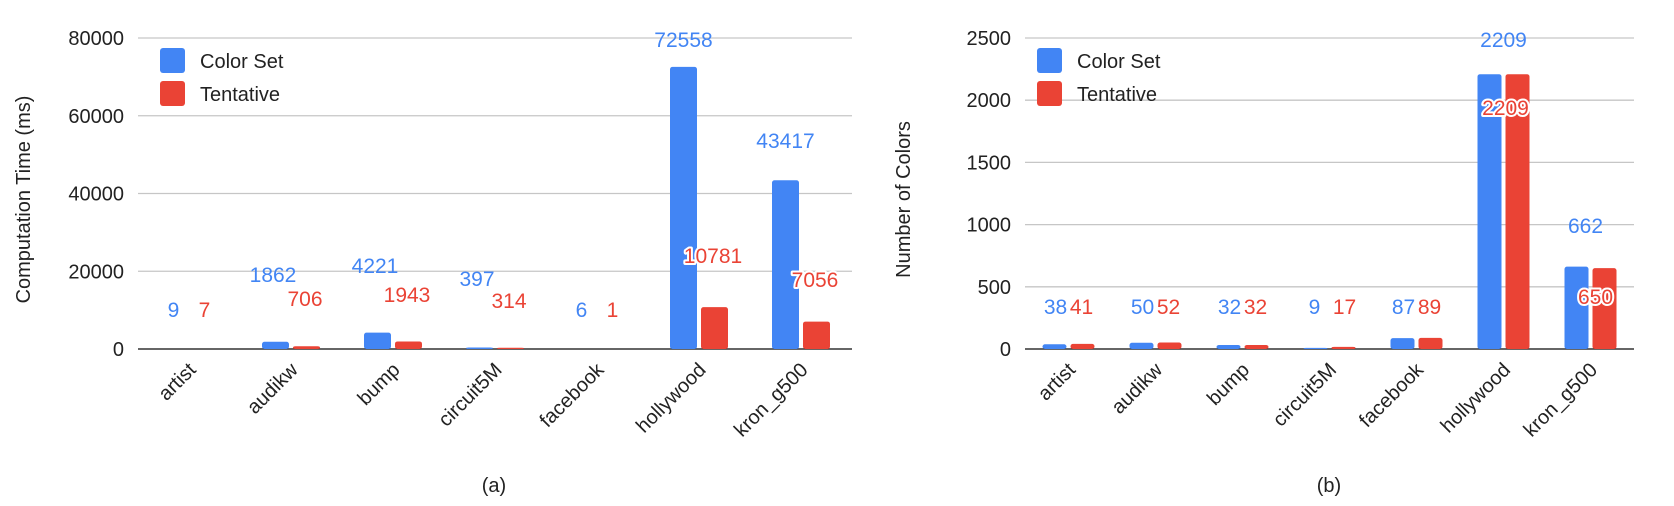  I want to click on data-label-tentative-circuit5M: 17, so click(1344, 307).